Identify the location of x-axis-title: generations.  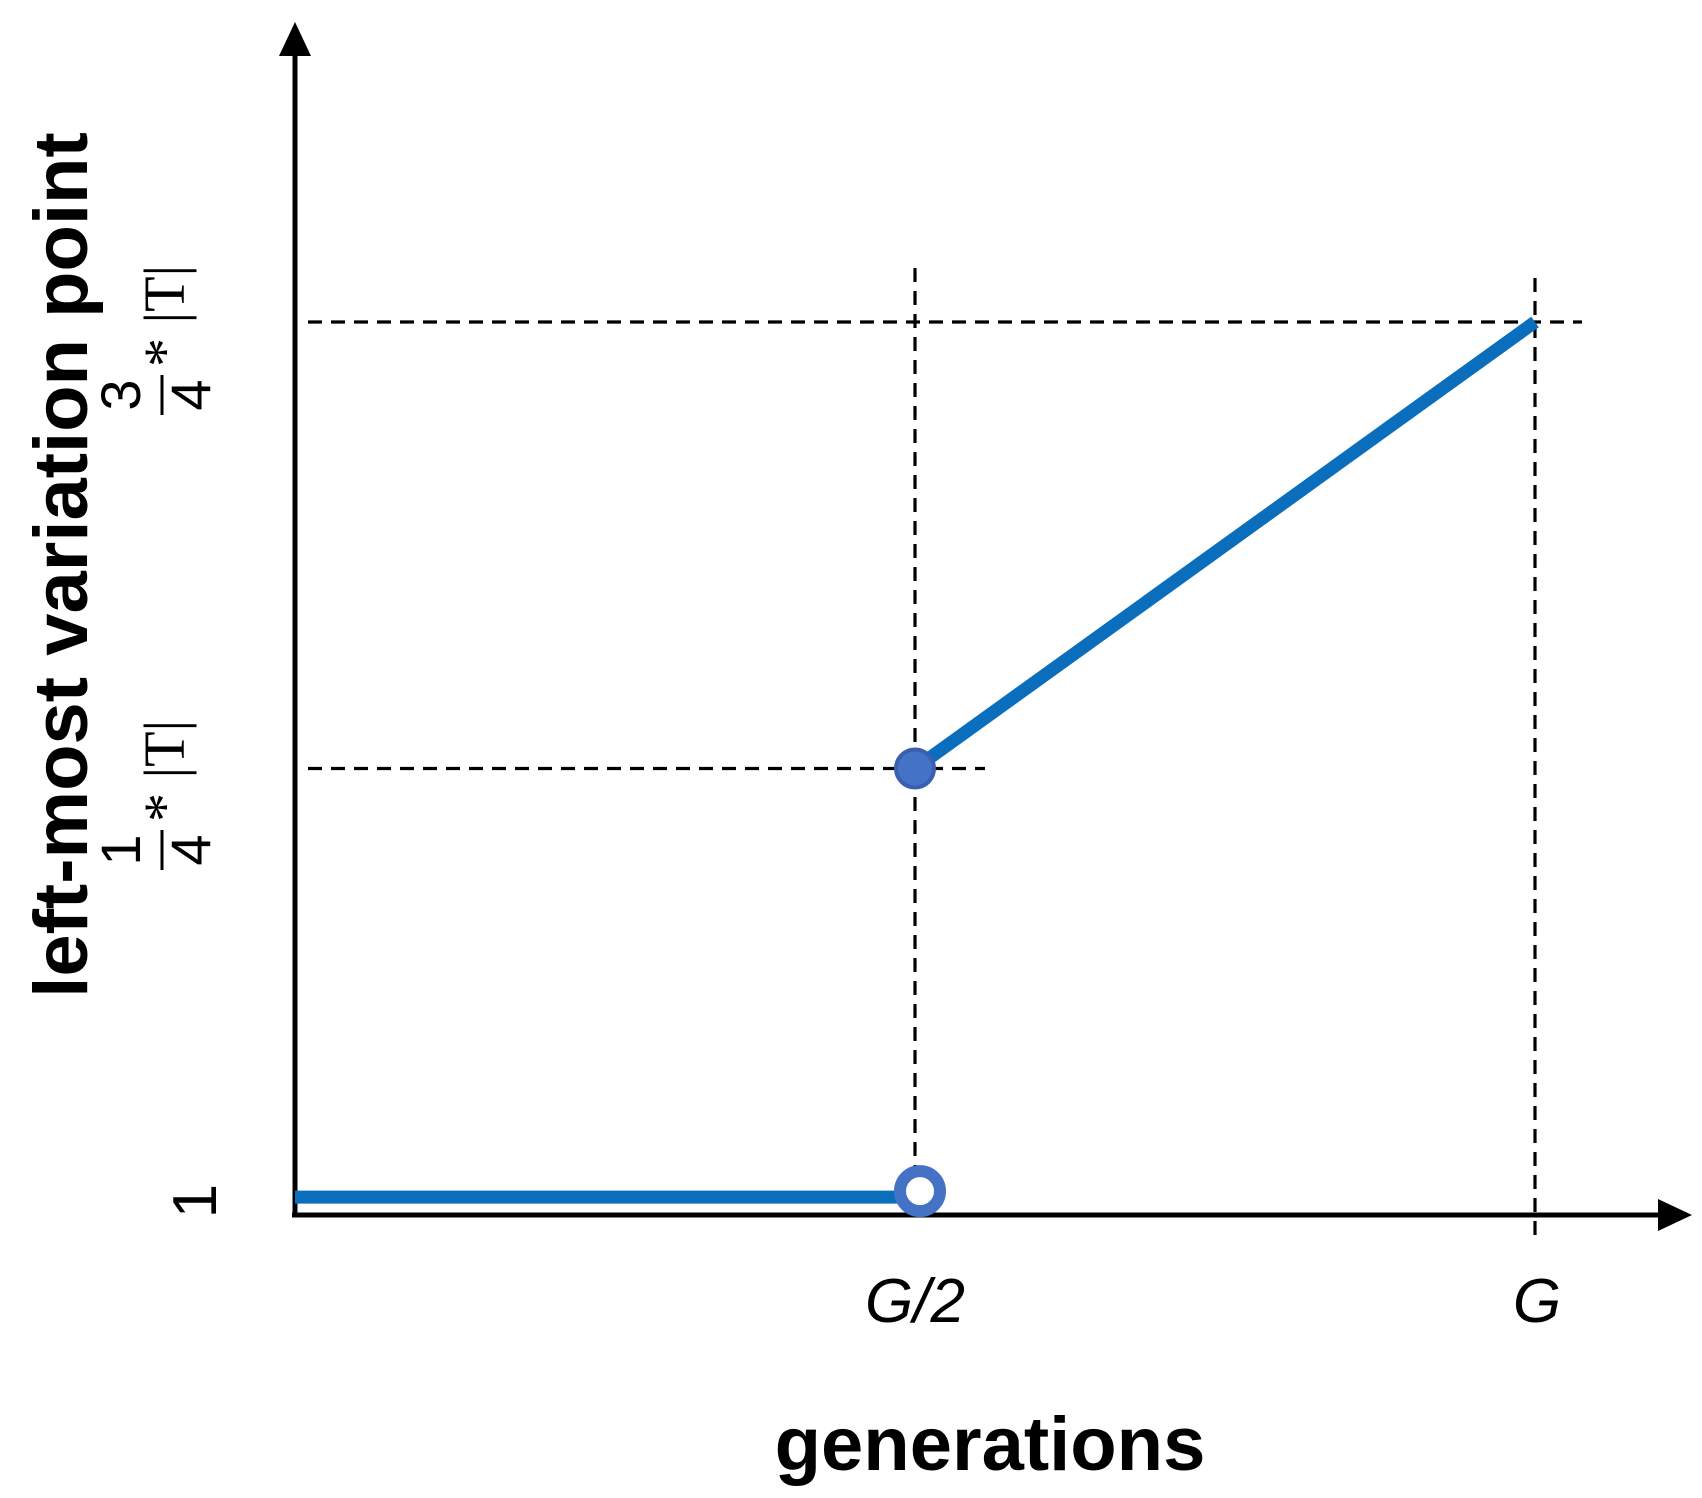
(990, 1444).